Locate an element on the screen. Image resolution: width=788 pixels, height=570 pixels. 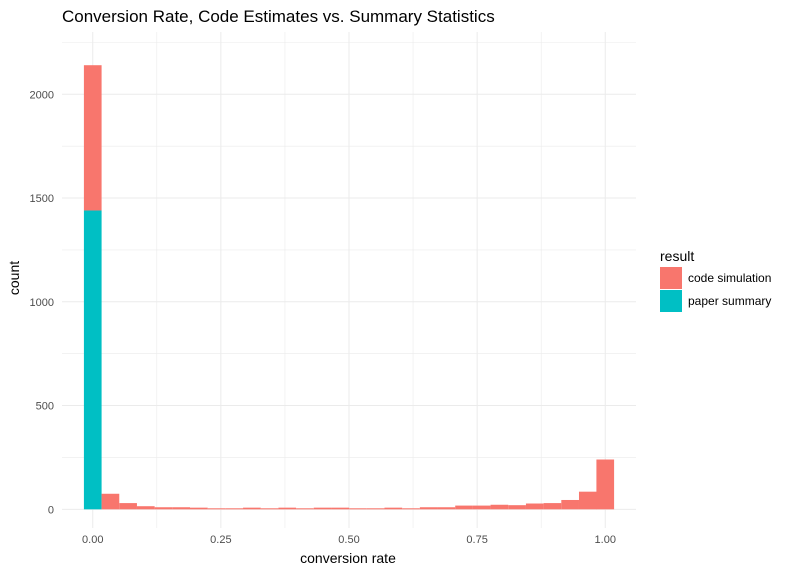
x-tick-label: 0.75 is located at coordinates (476, 540).